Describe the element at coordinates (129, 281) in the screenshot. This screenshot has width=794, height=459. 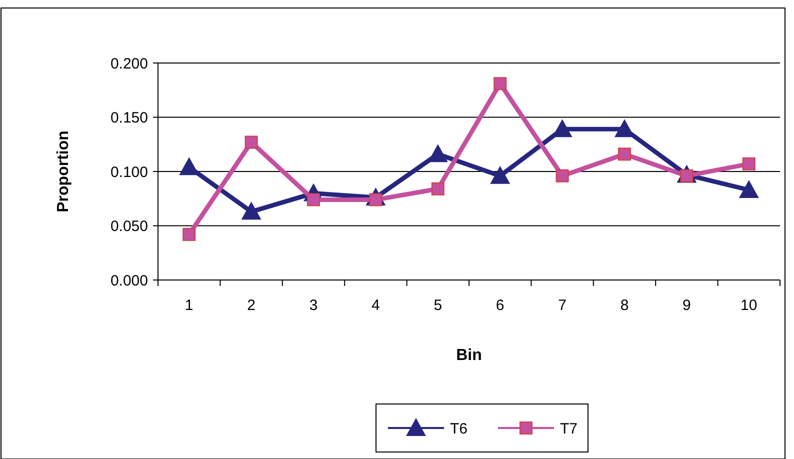
I see `y-tick-label: 0.000` at that location.